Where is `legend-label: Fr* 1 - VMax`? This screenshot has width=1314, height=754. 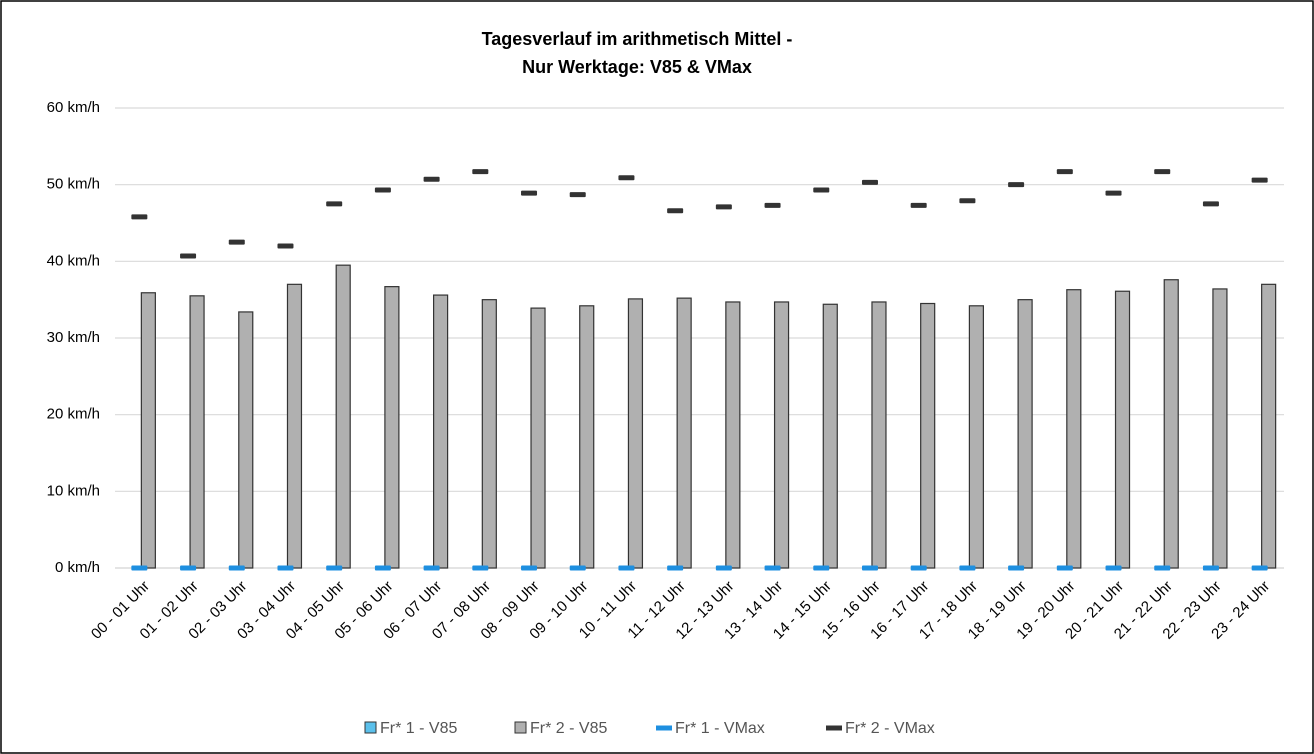
legend-label: Fr* 1 - VMax is located at coordinates (720, 728).